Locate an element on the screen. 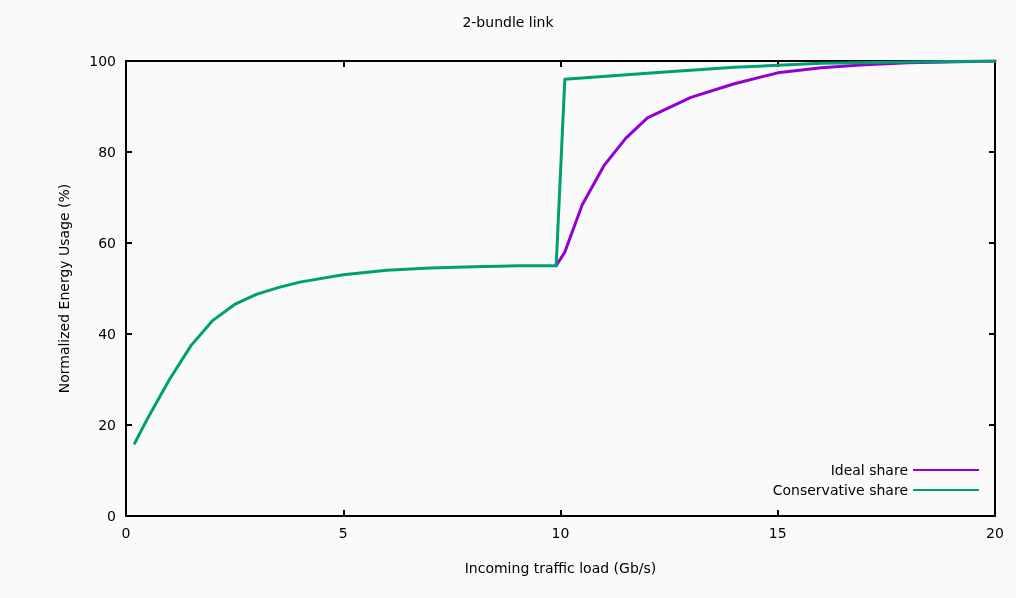 Image resolution: width=1016 pixels, height=598 pixels. y-axis-title: Normalized Energy Usage (%) is located at coordinates (64, 288).